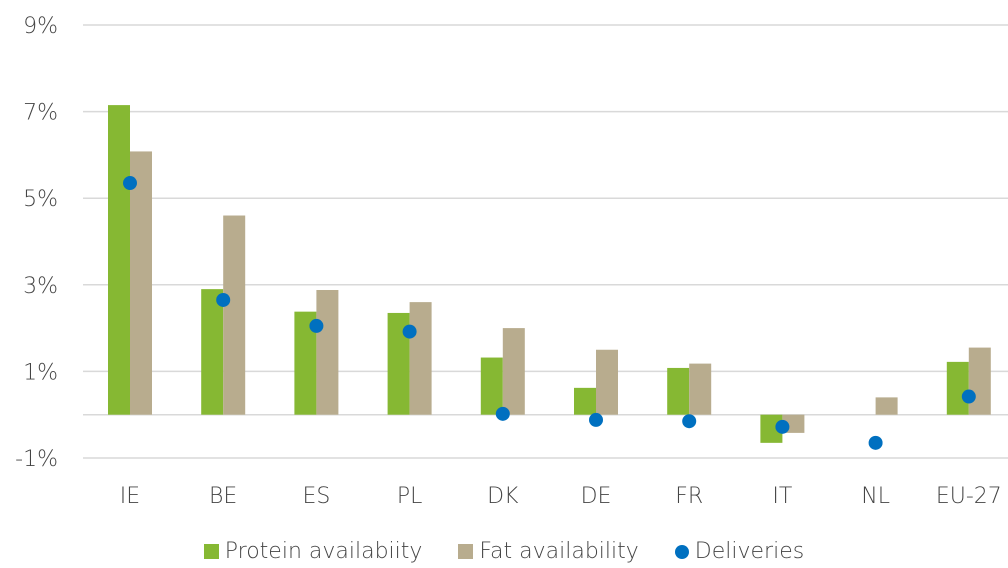 Image resolution: width=1008 pixels, height=568 pixels. I want to click on x-tick-label: EU-27, so click(969, 496).